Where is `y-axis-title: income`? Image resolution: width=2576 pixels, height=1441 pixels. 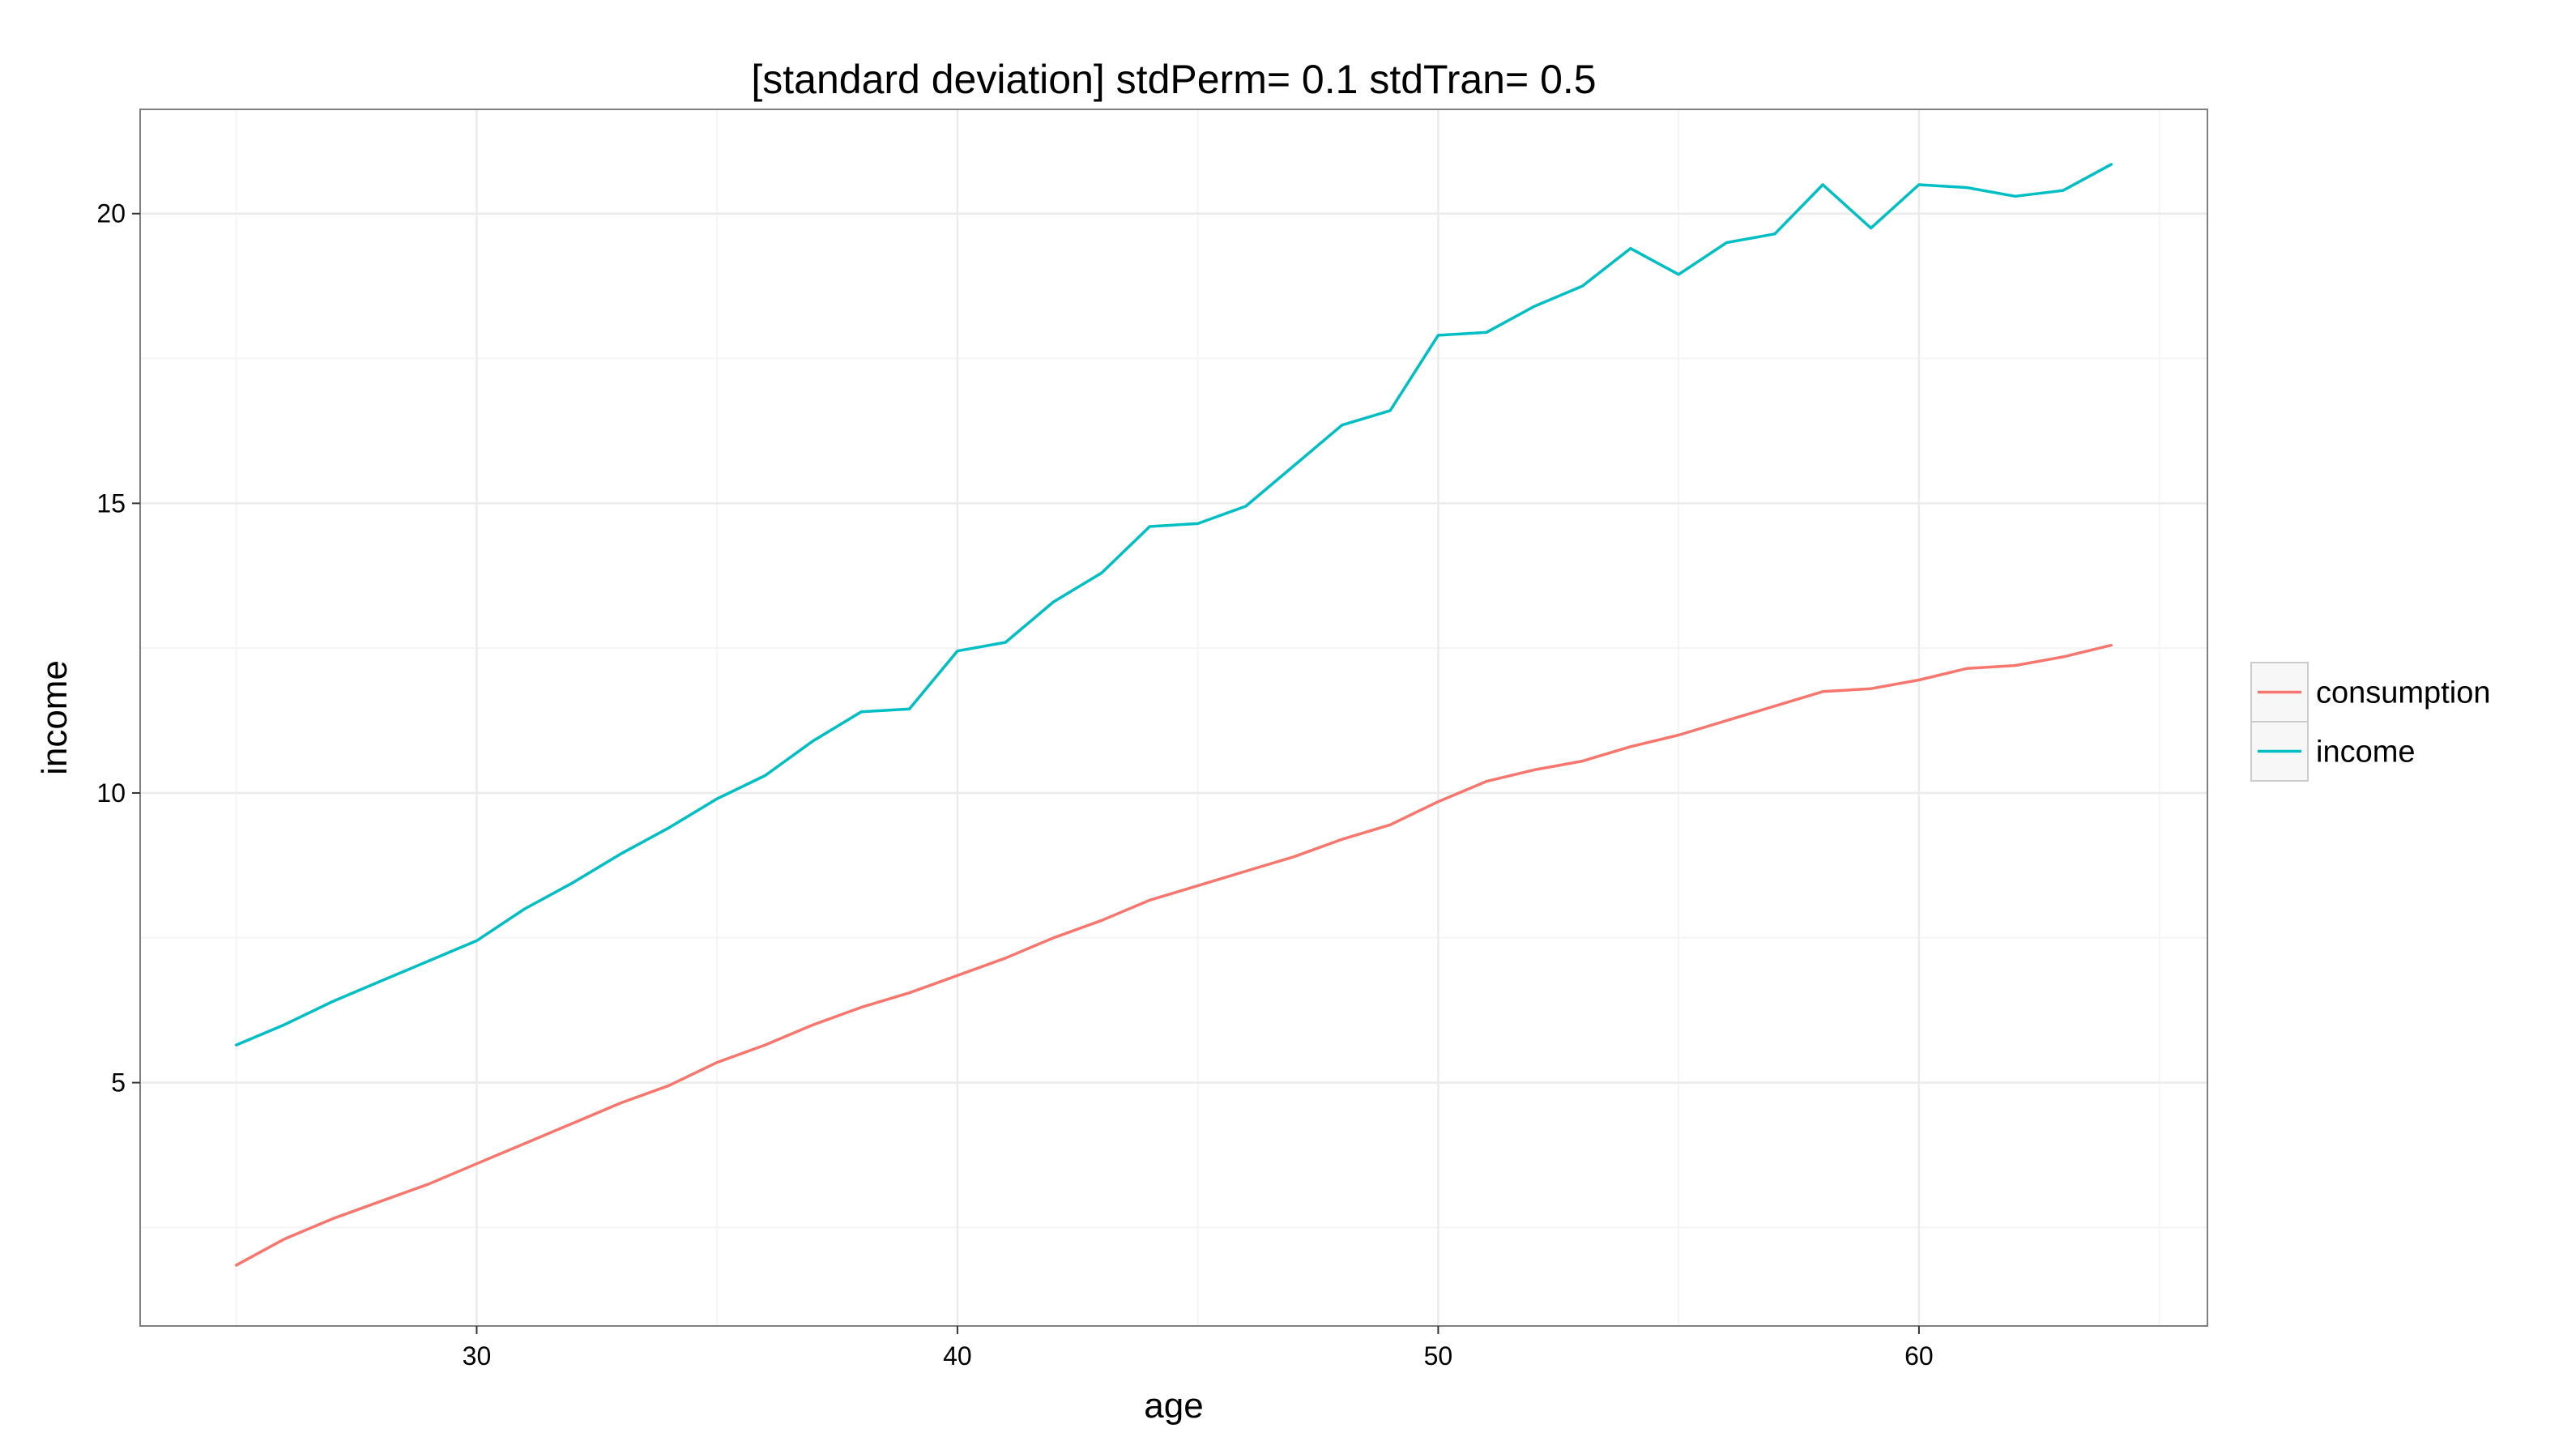
y-axis-title: income is located at coordinates (55, 718).